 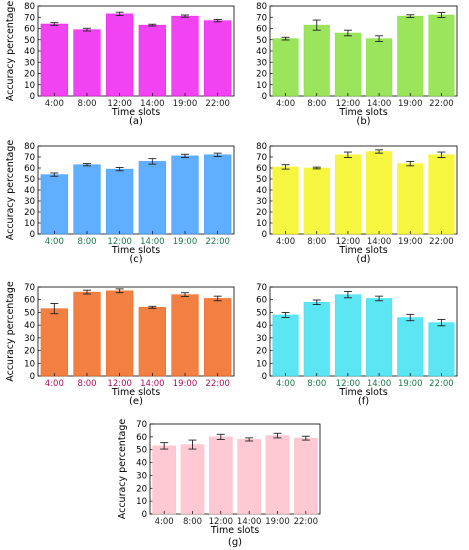 I want to click on panel-label: (c), so click(x=135, y=259).